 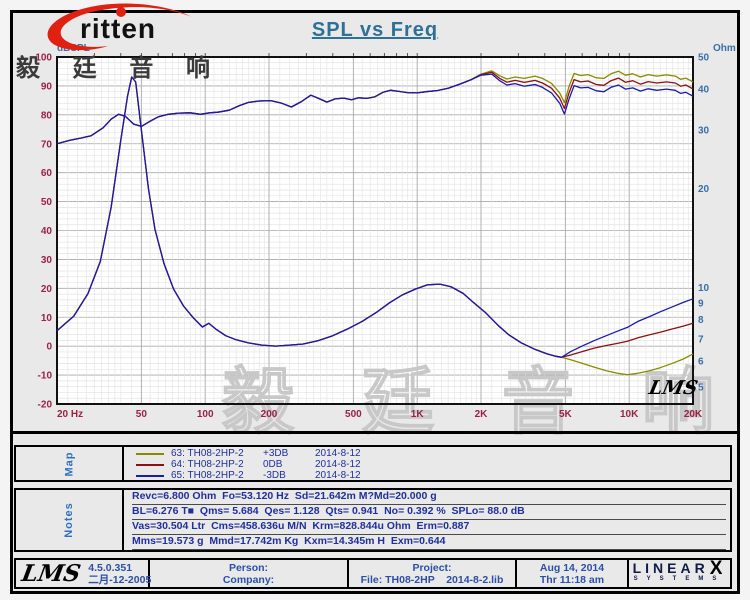 I want to click on svg-text: 80, so click(x=47, y=115).